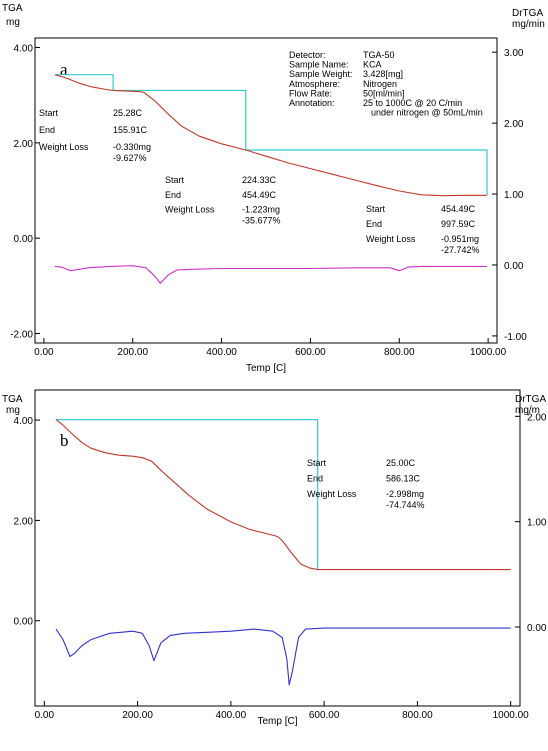 This screenshot has width=548, height=751. I want to click on p1-left-axis-unit: mg, so click(13, 22).